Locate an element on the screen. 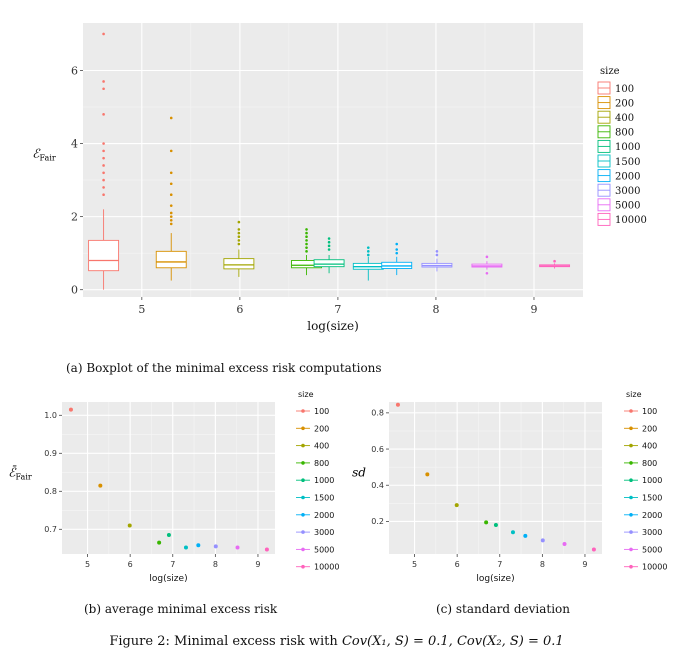 This screenshot has width=673, height=659. y-tick-label: 1.0 is located at coordinates (50, 415).